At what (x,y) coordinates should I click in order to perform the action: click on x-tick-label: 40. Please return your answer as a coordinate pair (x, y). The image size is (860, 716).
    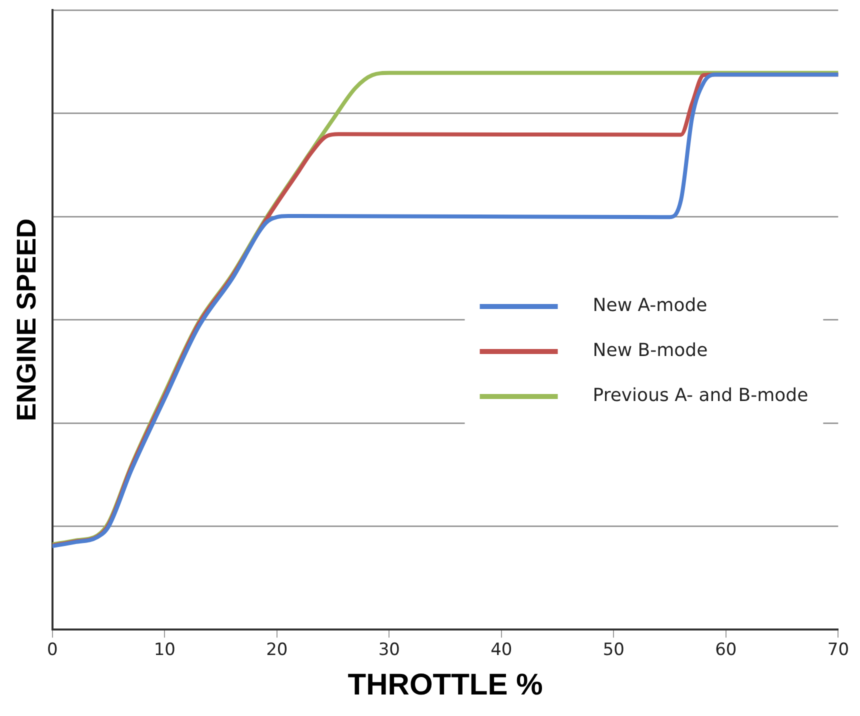
    Looking at the image, I should click on (501, 650).